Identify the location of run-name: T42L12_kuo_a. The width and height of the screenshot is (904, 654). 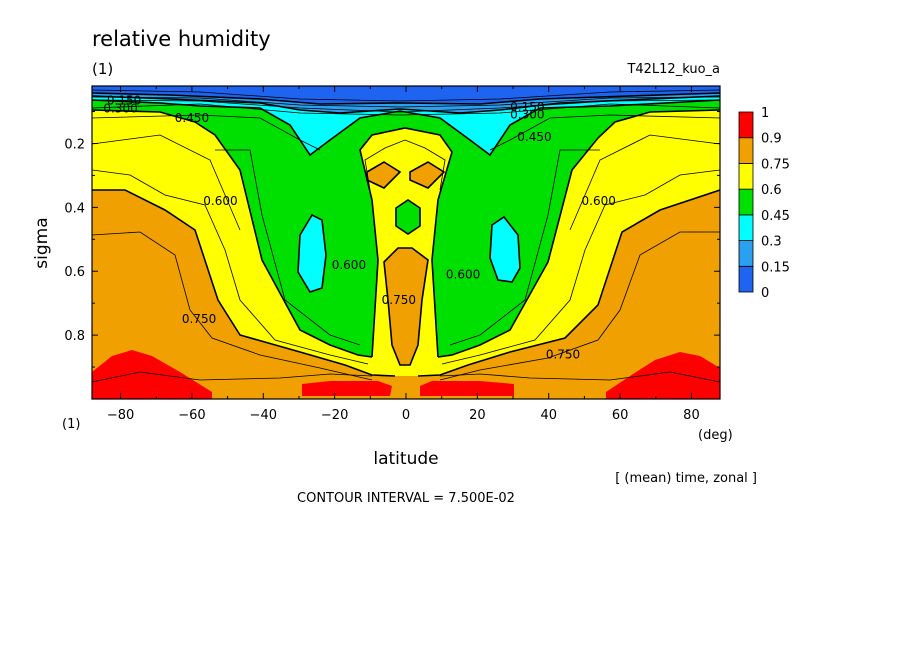
(673, 69).